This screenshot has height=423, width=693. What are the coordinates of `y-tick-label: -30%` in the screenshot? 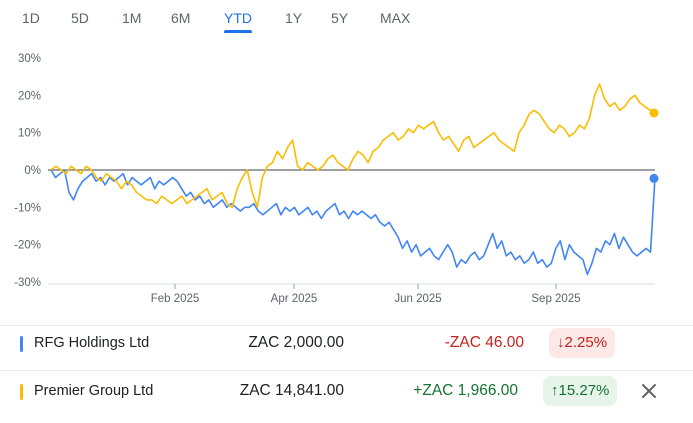 It's located at (27, 283).